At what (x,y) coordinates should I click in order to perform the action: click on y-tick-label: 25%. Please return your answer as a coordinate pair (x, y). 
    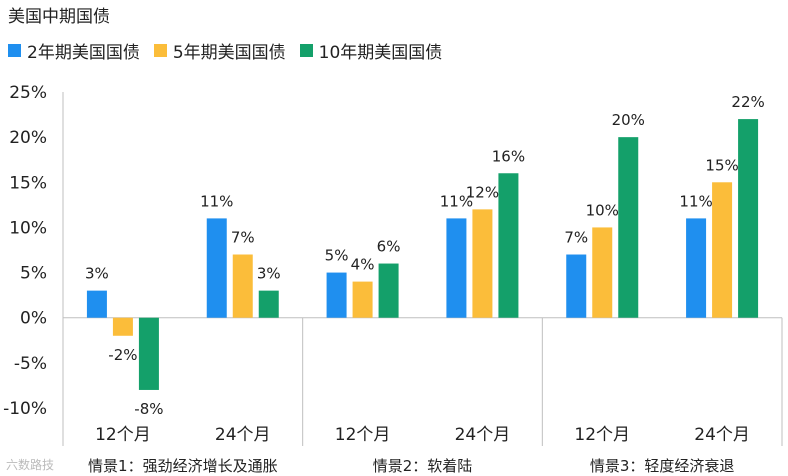
    Looking at the image, I should click on (28, 93).